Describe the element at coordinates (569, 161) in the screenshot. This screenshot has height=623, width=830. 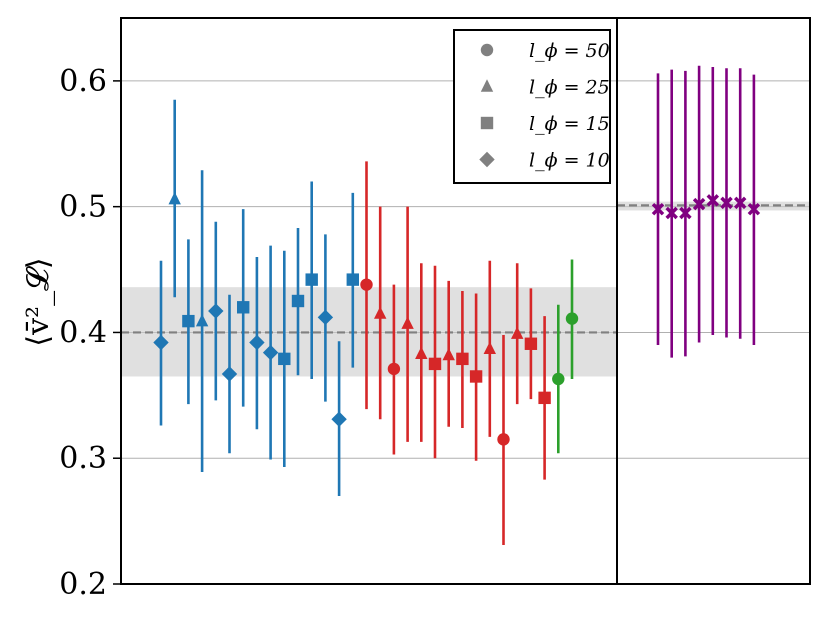
I see `legend-label: l_ϕ = 10` at that location.